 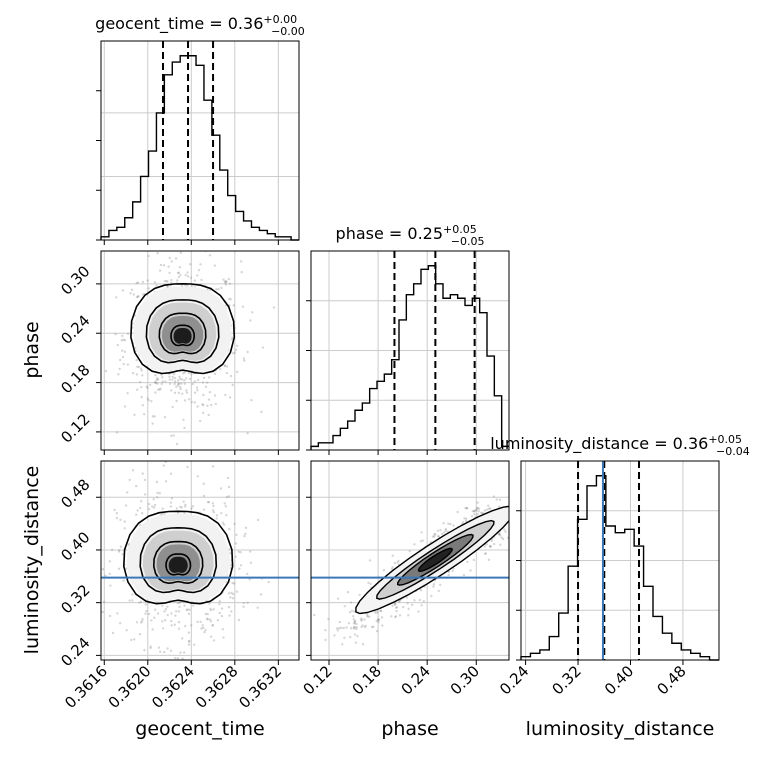 I want to click on panel-frame, so click(x=200, y=140).